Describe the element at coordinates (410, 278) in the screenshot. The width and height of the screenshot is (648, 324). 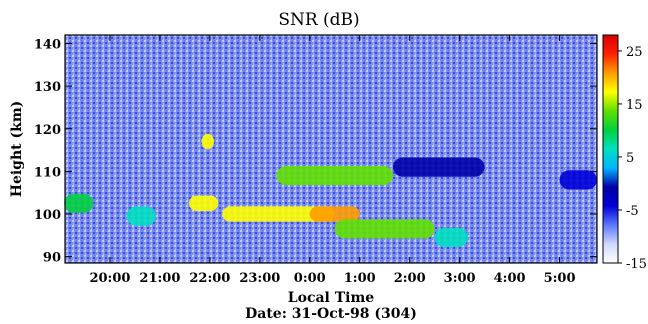
I see `x-tick-label: 2:00` at that location.